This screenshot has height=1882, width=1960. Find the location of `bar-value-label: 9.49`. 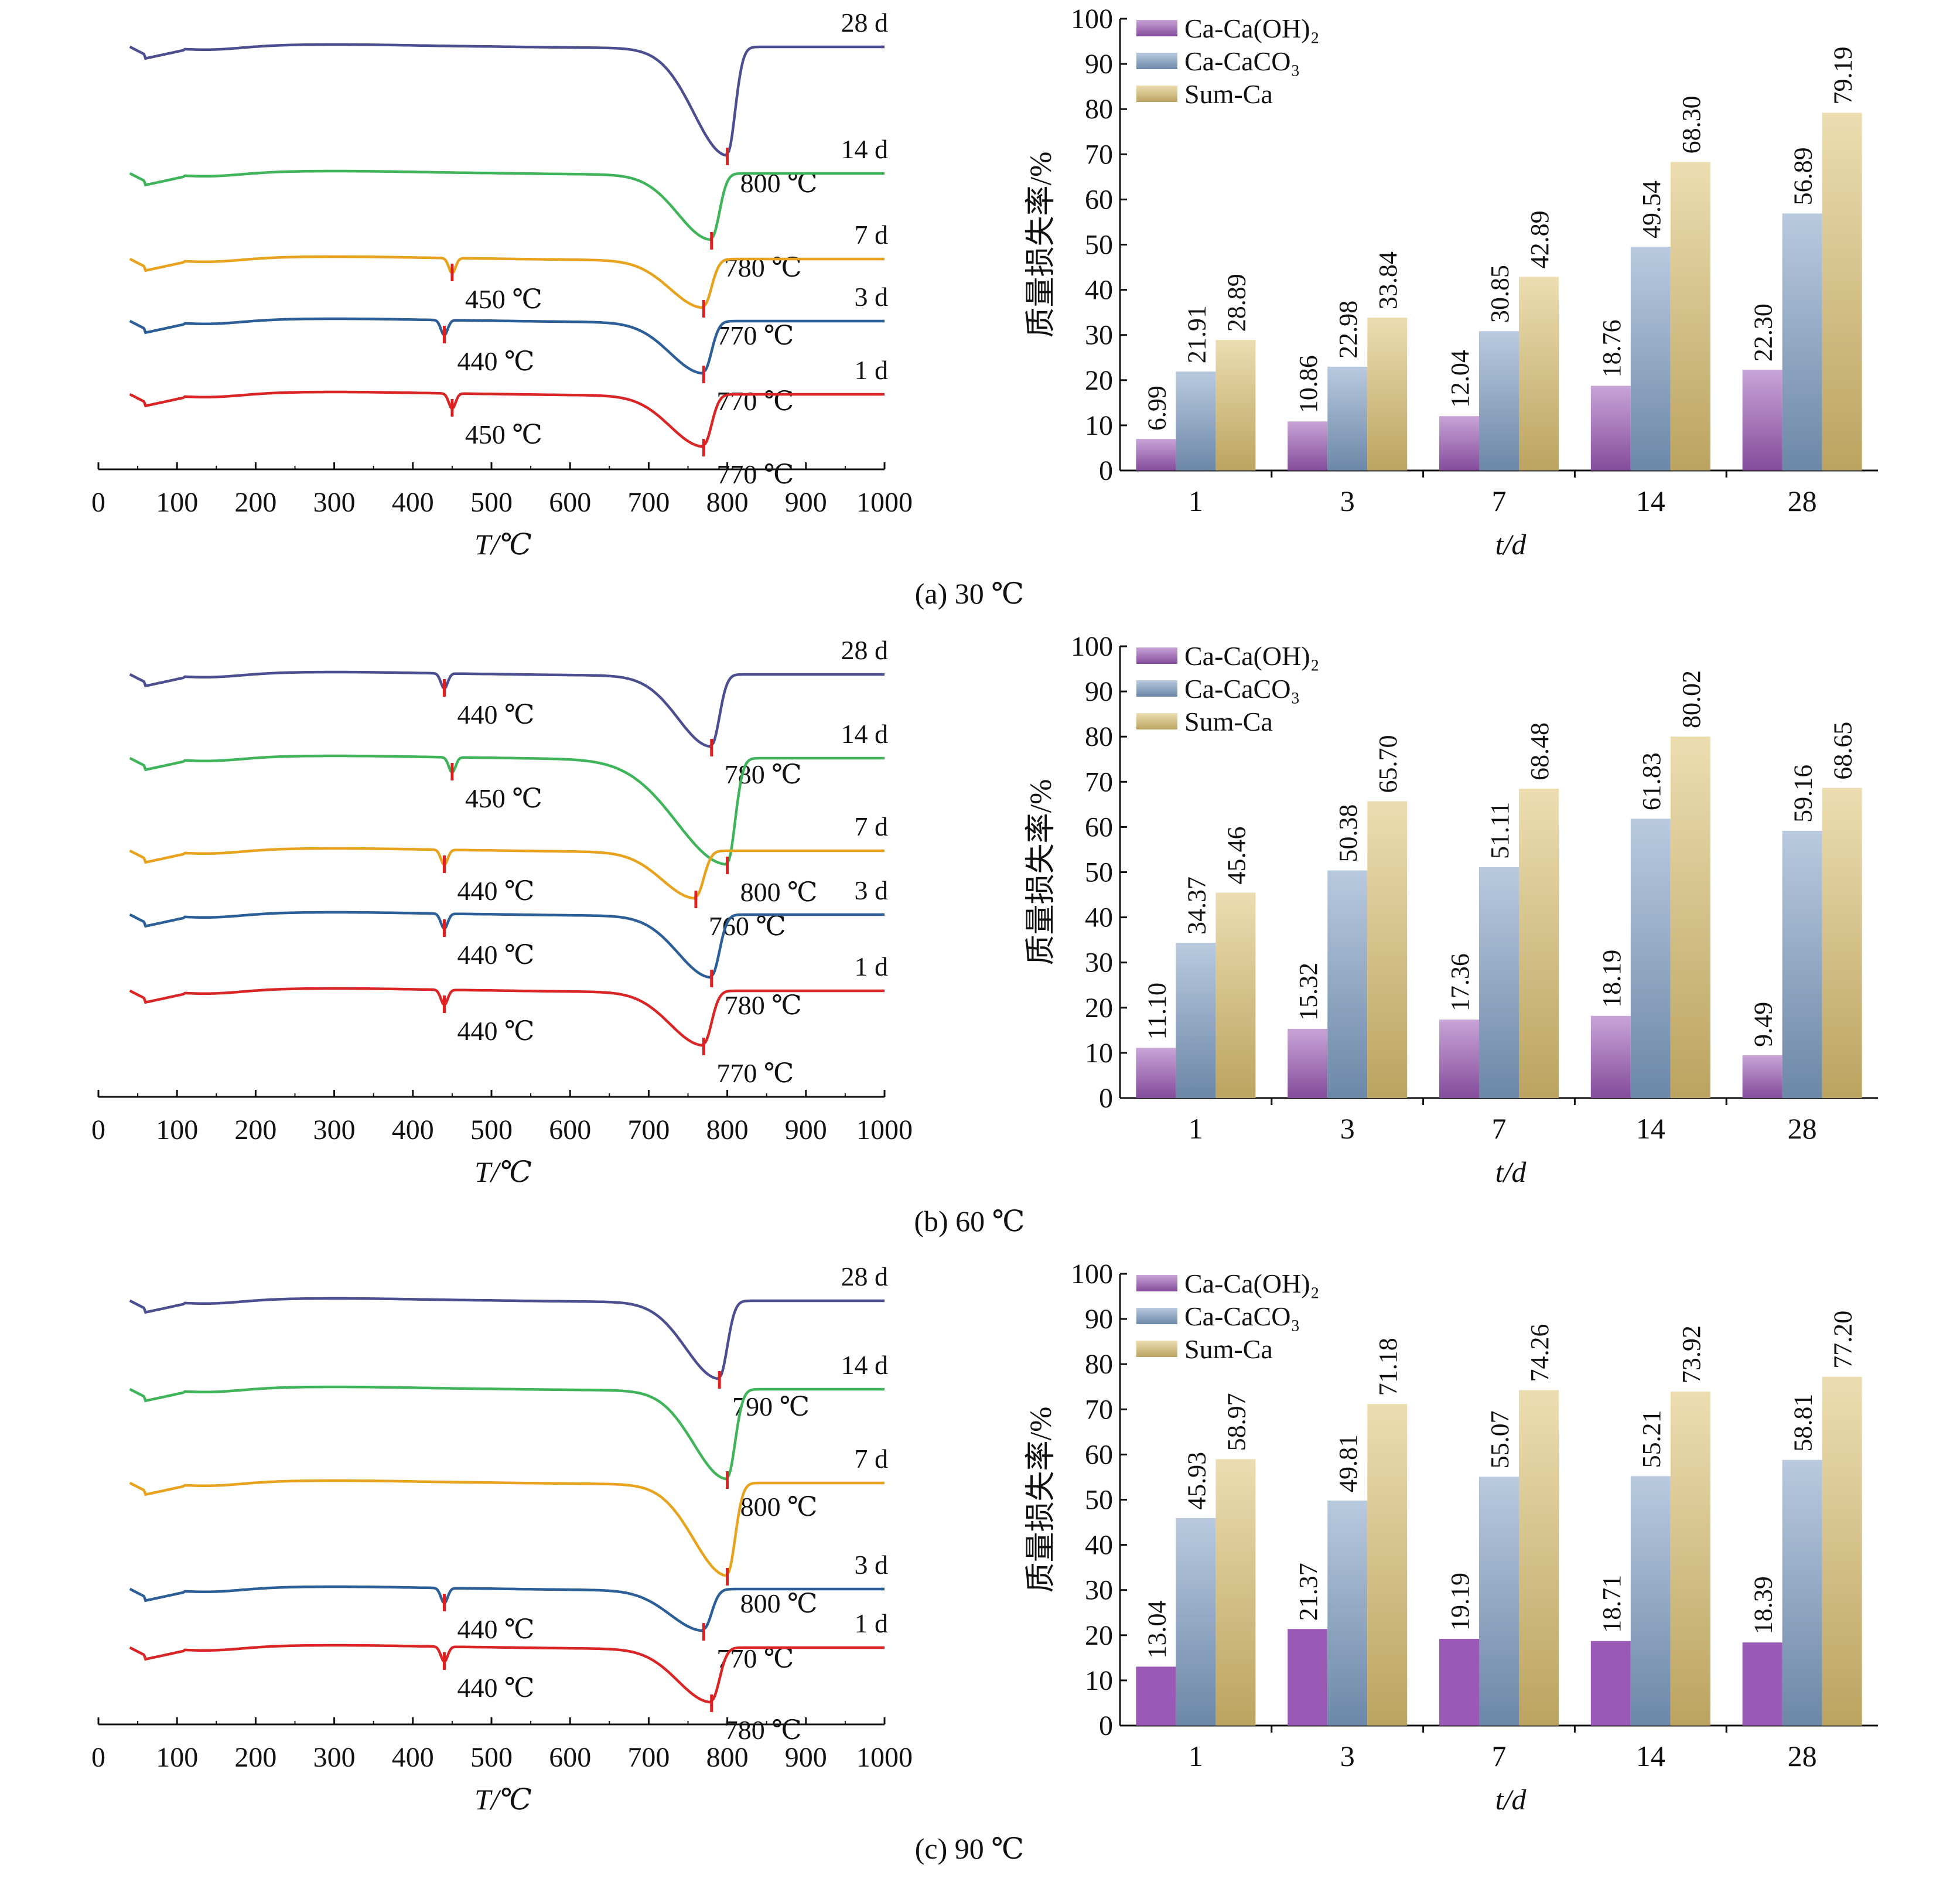

bar-value-label: 9.49 is located at coordinates (1763, 1024).